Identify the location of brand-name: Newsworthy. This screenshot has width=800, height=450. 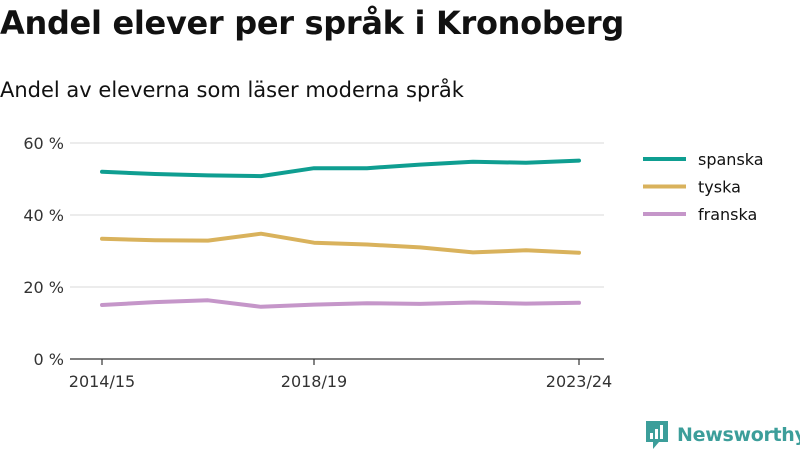
(738, 435).